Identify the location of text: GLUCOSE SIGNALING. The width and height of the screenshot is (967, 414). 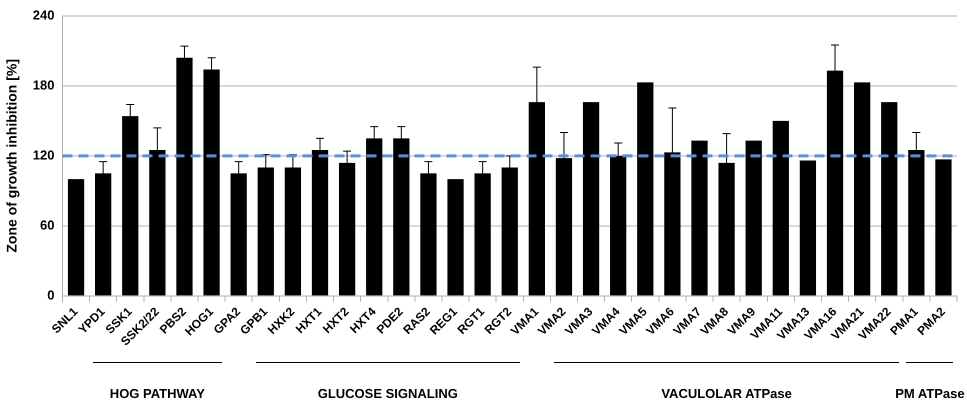
(388, 393).